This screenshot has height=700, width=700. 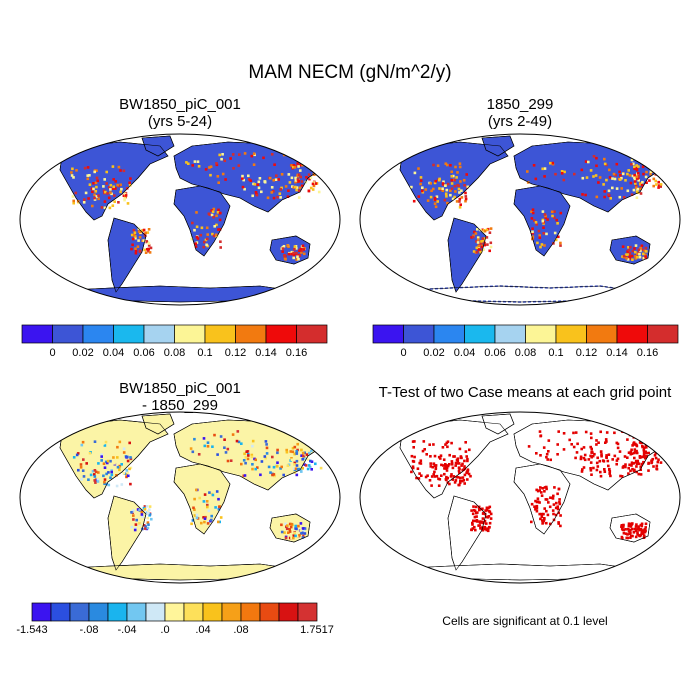 What do you see at coordinates (241, 630) in the screenshot?
I see `colorbar-tick-label: .08` at bounding box center [241, 630].